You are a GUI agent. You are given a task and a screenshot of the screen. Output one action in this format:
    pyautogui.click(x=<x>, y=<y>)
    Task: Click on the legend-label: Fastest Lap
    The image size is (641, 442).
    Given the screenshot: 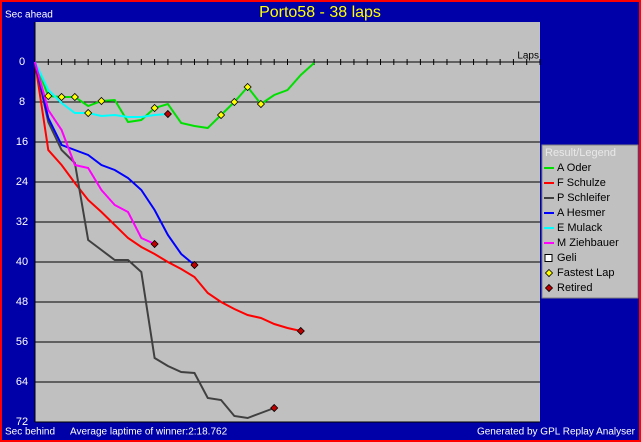 What is the action you would take?
    pyautogui.click(x=585, y=273)
    